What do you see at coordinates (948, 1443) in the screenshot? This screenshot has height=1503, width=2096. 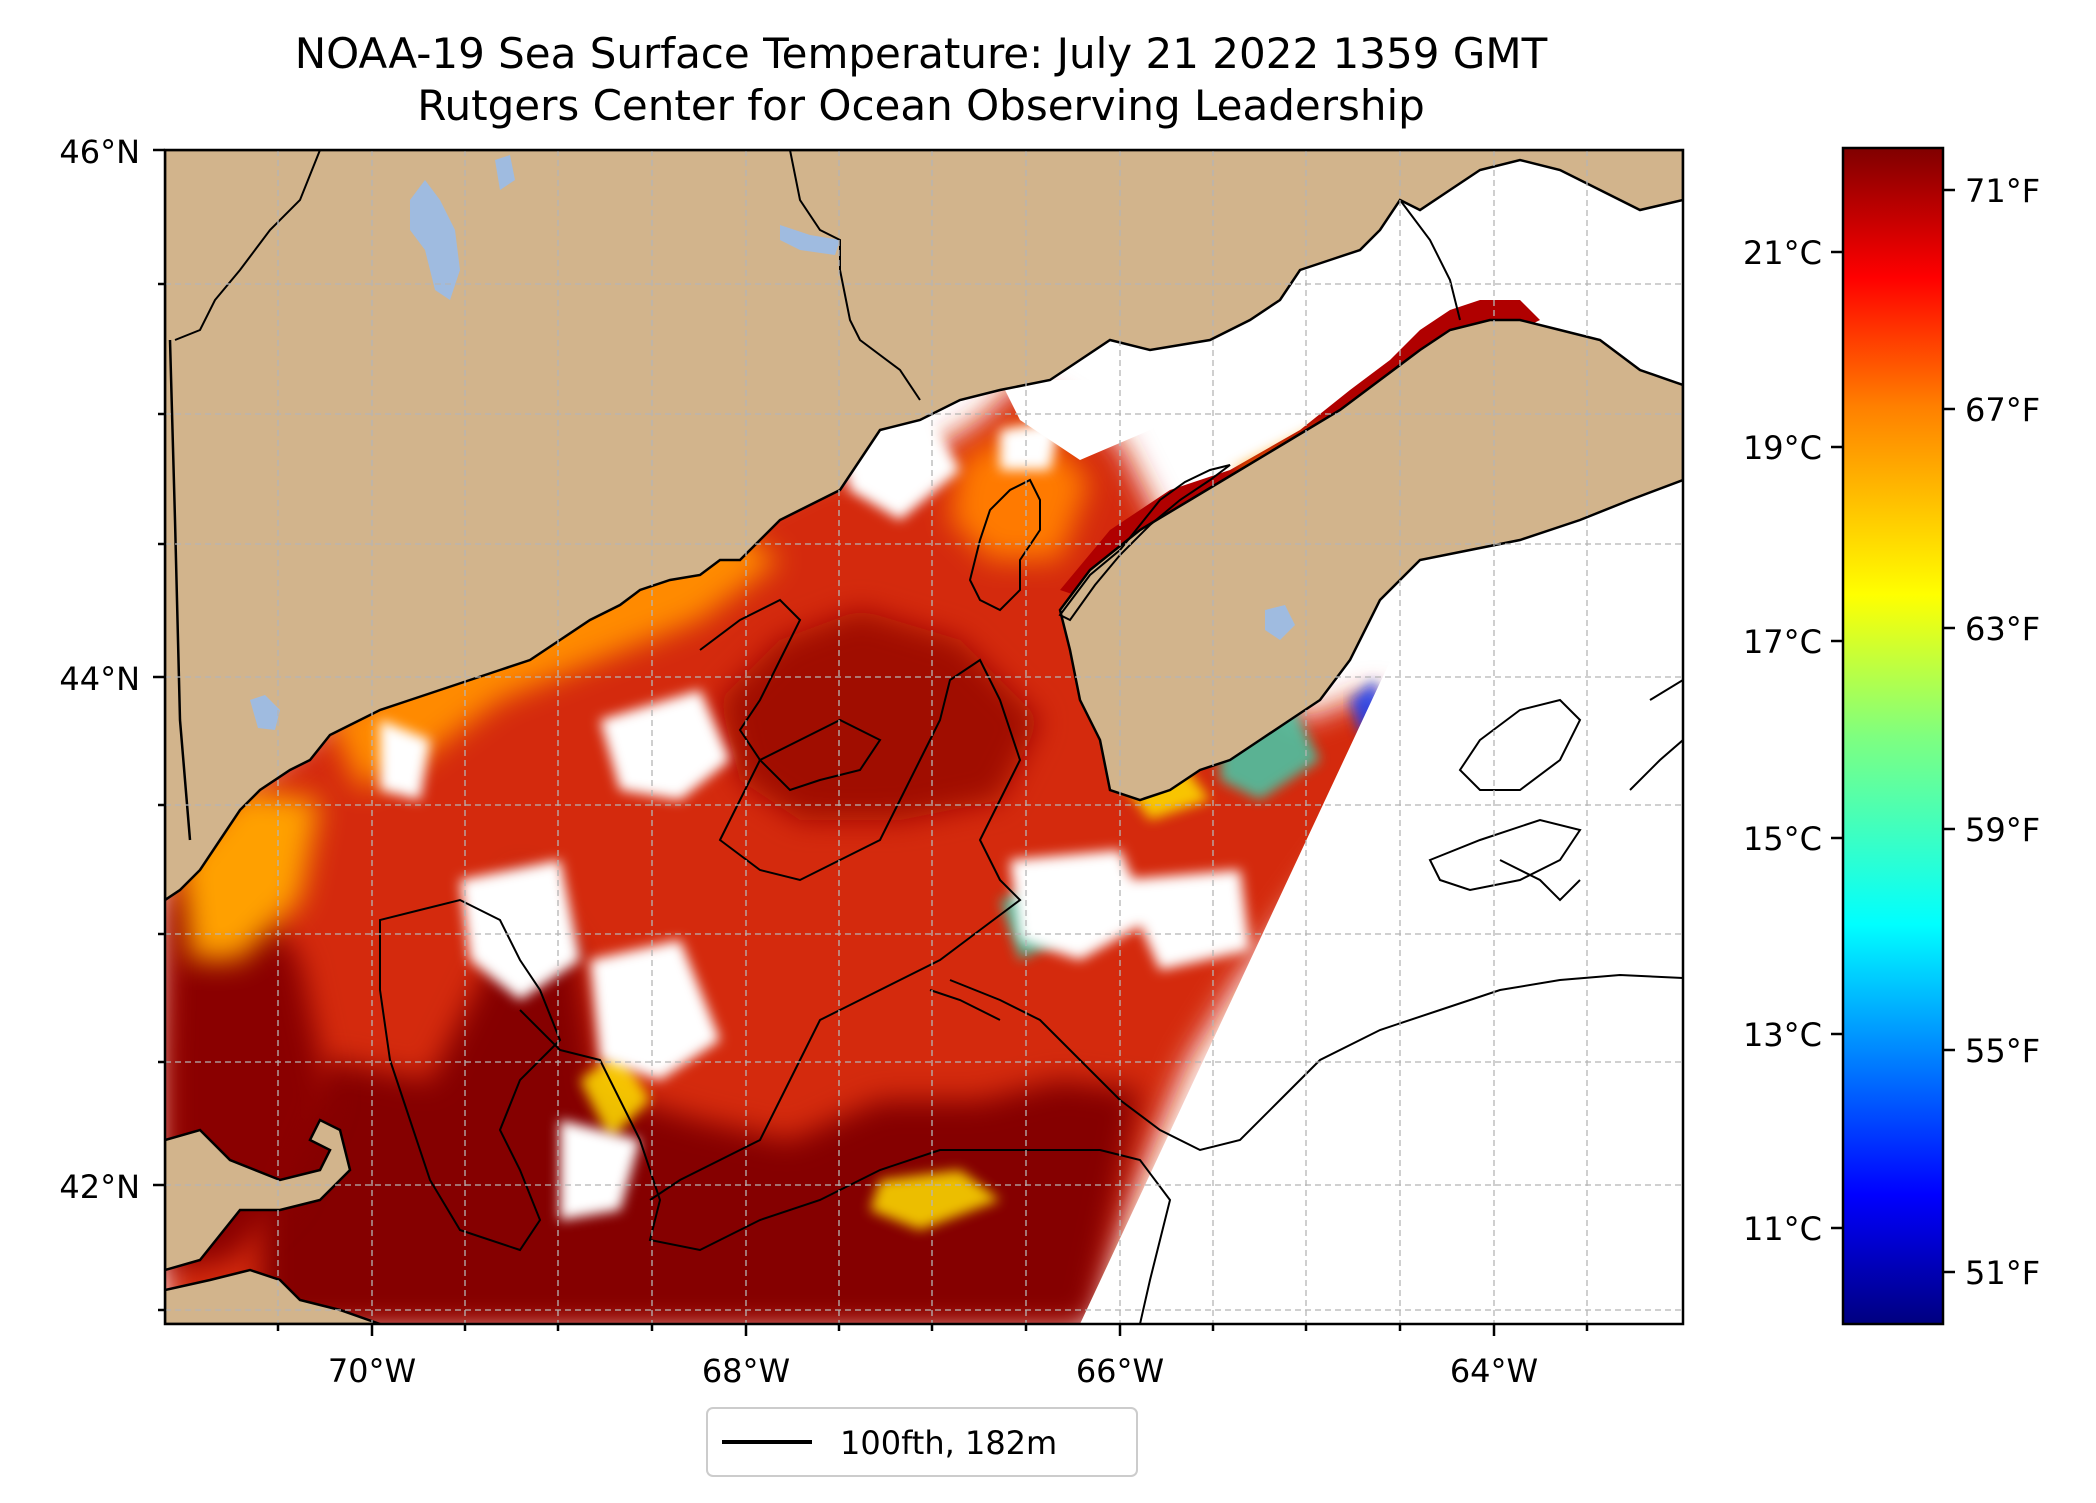 I see `legend-isobath-label: 100fth, 182m` at bounding box center [948, 1443].